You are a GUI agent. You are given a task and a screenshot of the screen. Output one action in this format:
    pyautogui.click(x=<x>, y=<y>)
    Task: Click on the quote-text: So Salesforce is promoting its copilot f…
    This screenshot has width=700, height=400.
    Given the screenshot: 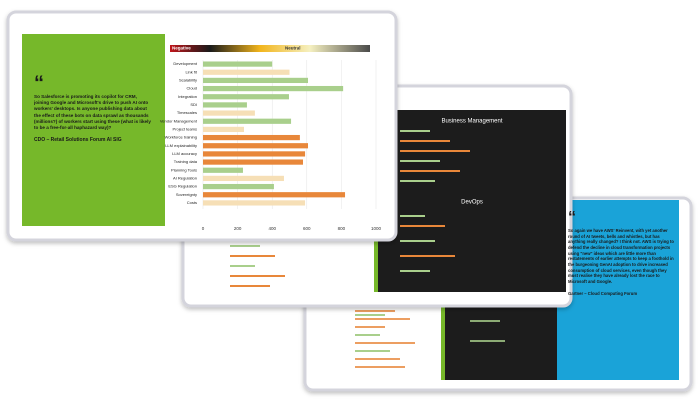 What is the action you would take?
    pyautogui.click(x=92, y=112)
    